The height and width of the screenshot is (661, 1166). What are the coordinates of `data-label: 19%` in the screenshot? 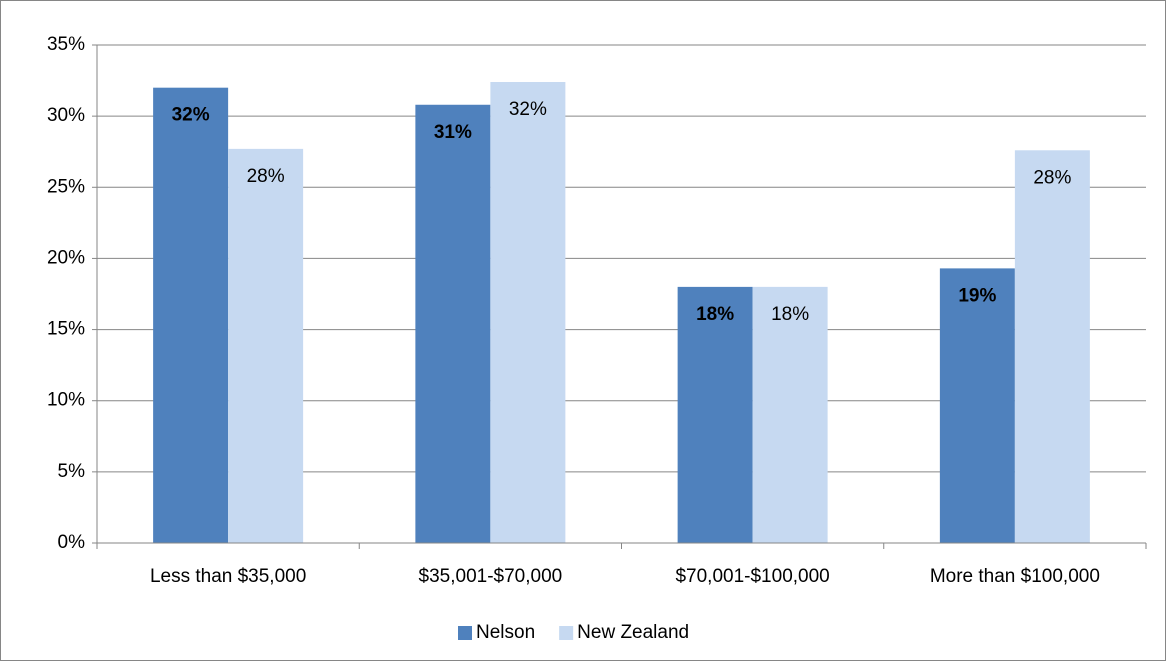 It's located at (977, 295).